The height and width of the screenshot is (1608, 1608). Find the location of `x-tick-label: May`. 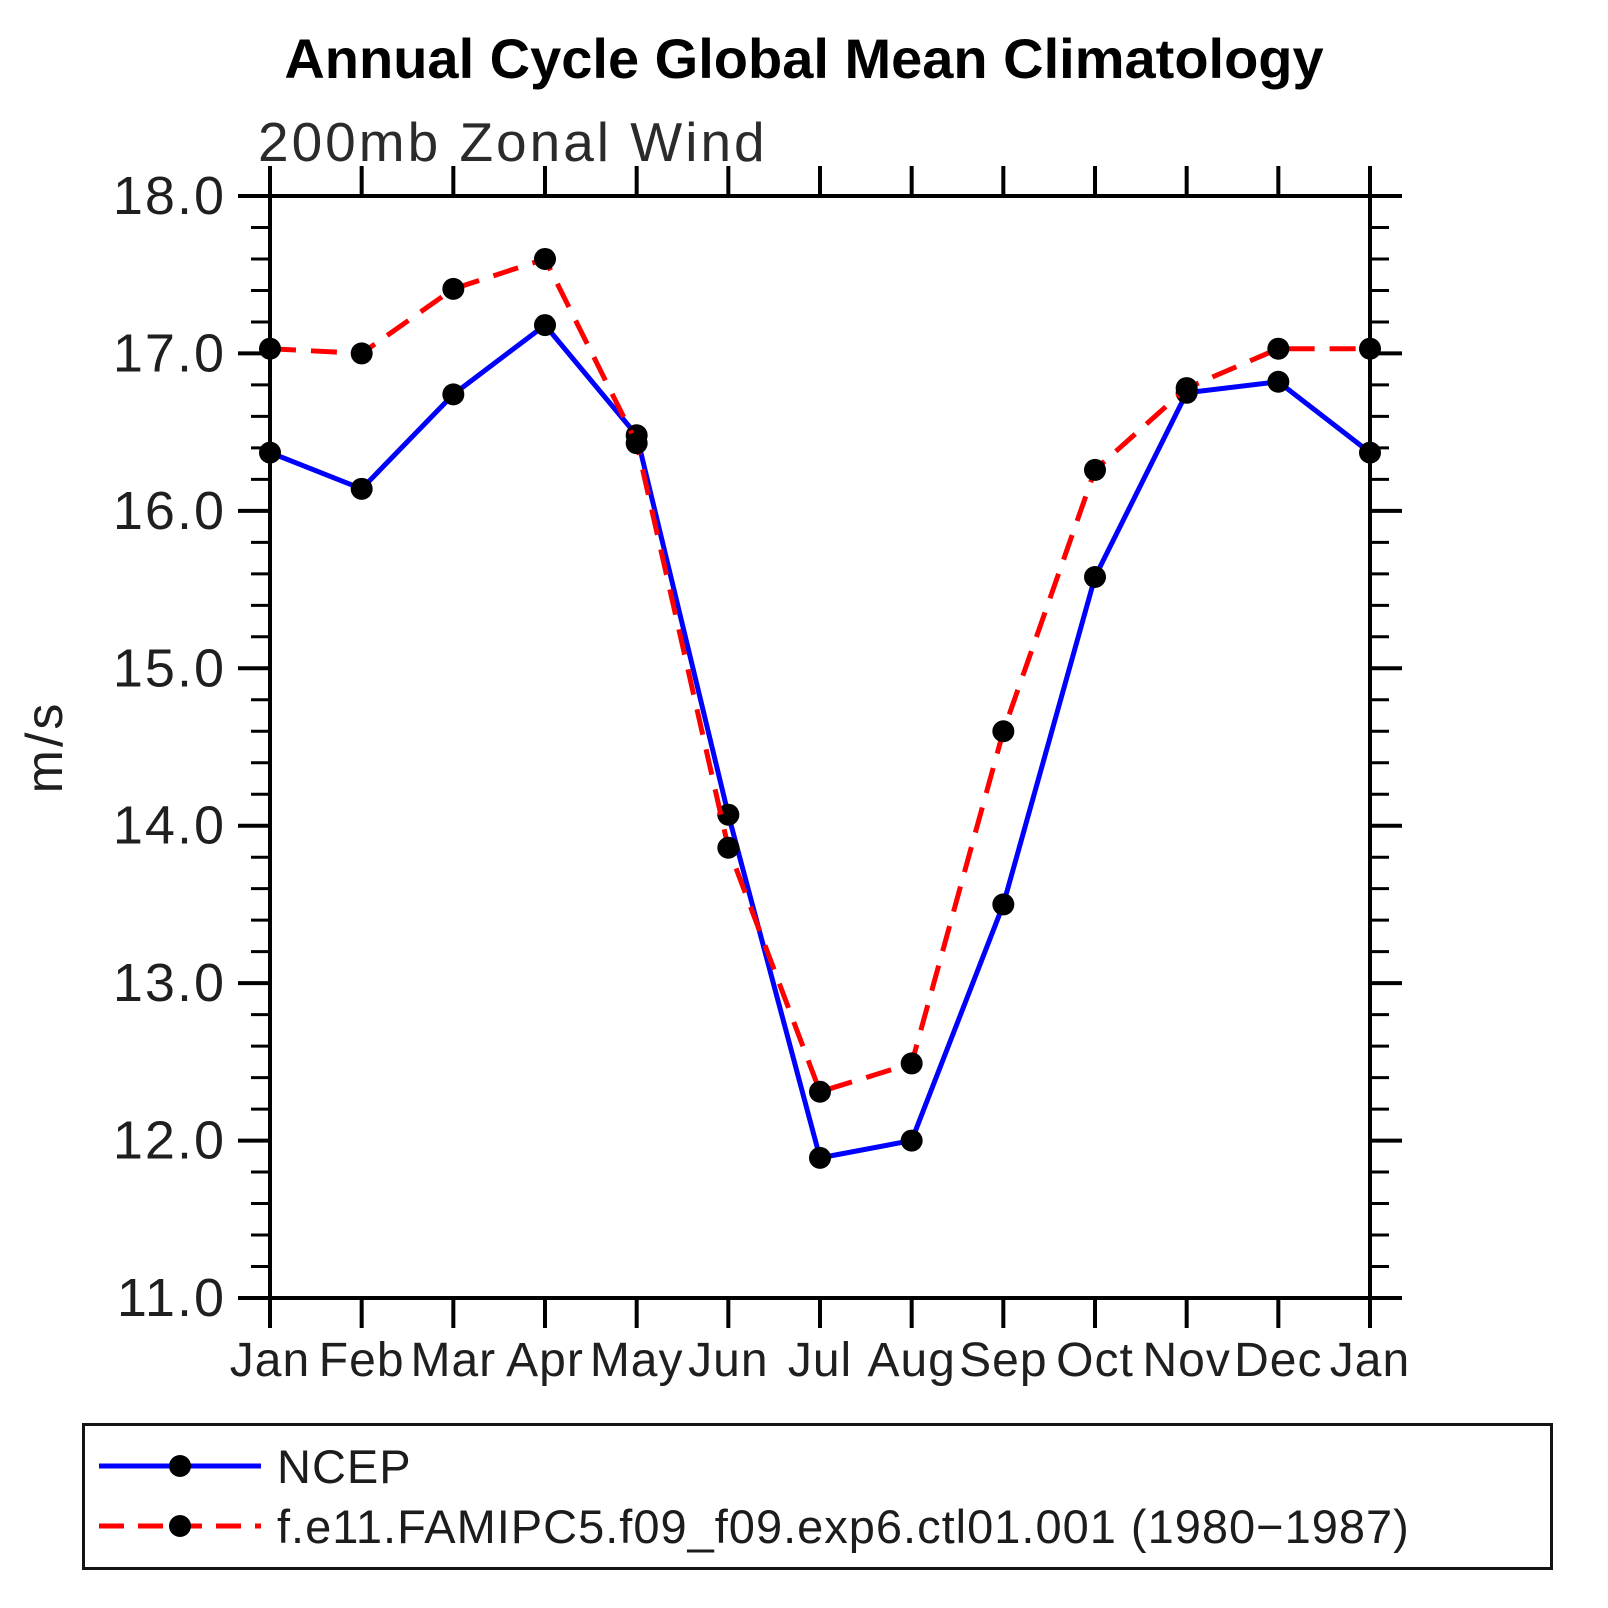

x-tick-label: May is located at coordinates (637, 1360).